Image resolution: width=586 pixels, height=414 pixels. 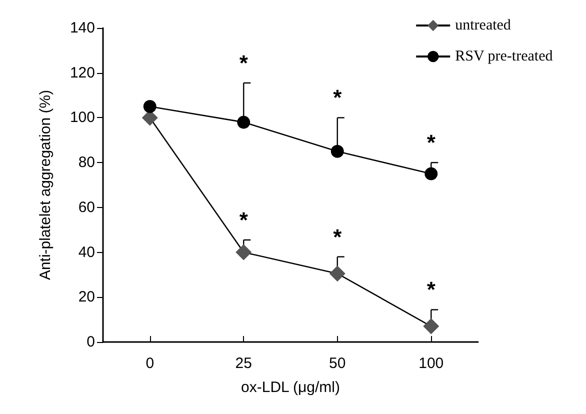 What do you see at coordinates (82, 117) in the screenshot?
I see `y-tick-label: 100` at bounding box center [82, 117].